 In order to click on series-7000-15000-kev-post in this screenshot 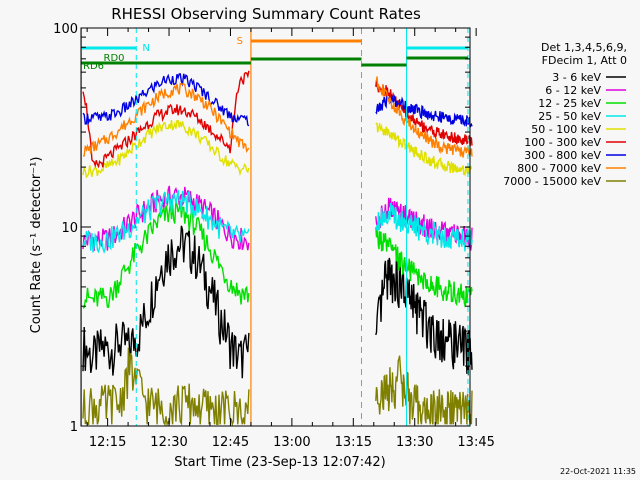, I will do `click(424, 390)`.